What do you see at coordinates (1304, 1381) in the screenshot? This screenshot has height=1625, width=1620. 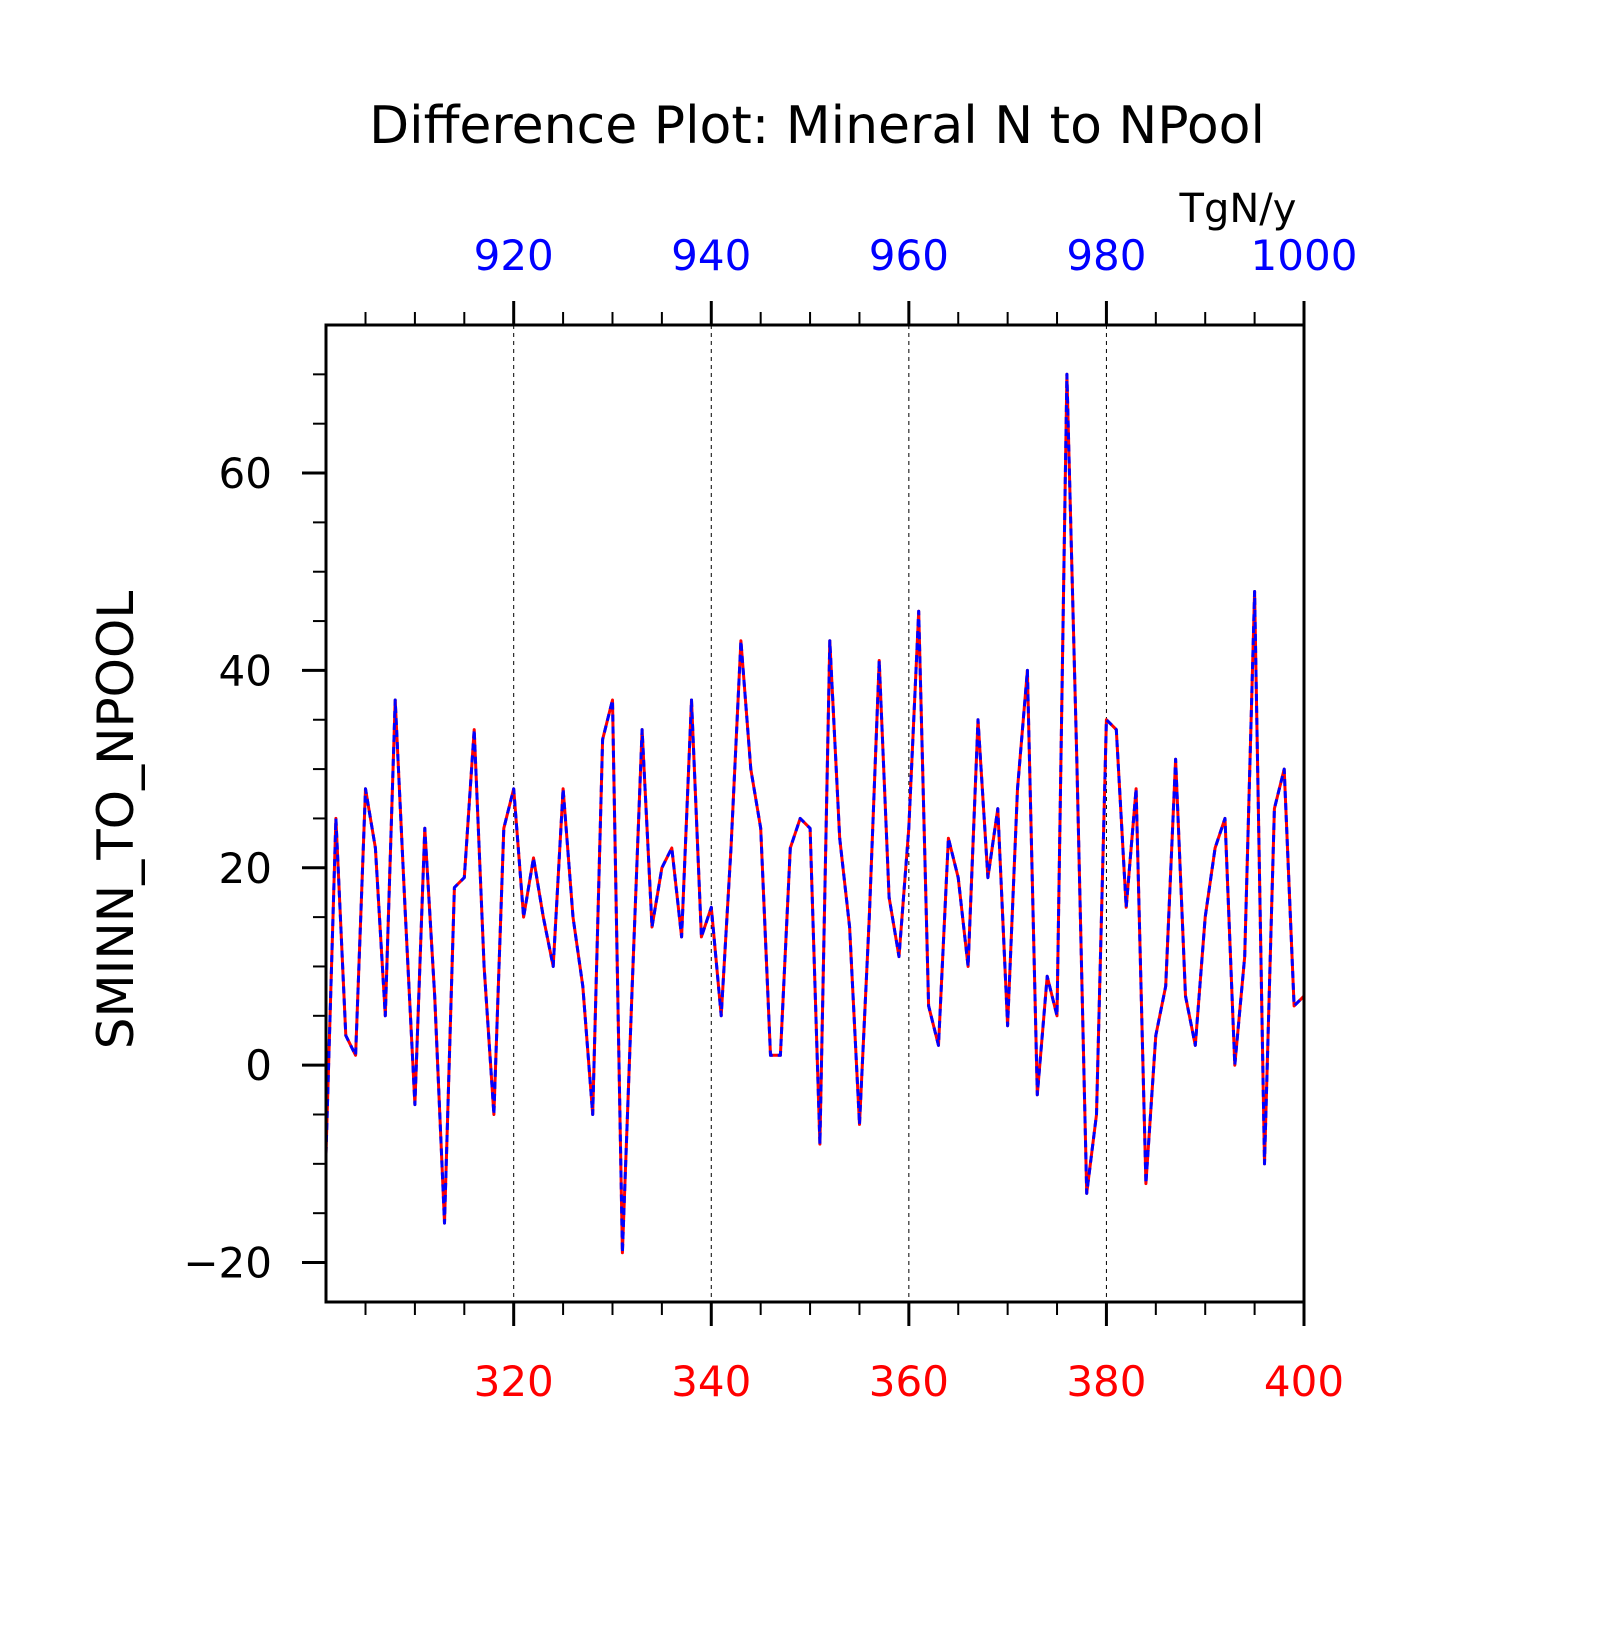 I see `x-tick-label-bottom: 400` at bounding box center [1304, 1381].